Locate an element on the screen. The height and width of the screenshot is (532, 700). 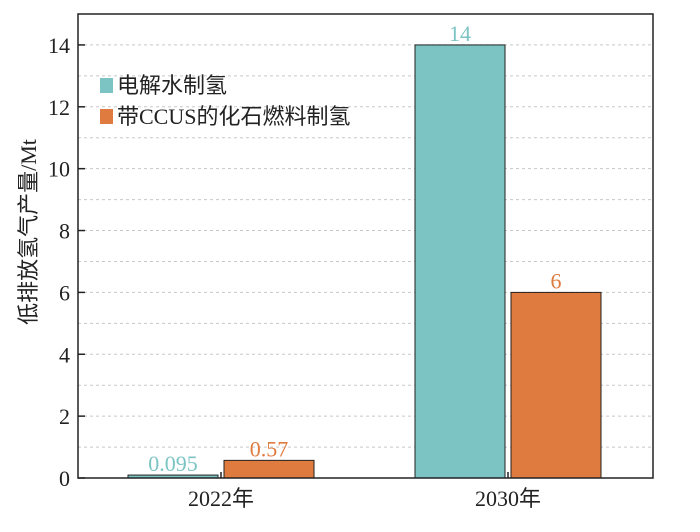
legend-label: 带CCUS的化石燃料制氢 is located at coordinates (233, 116).